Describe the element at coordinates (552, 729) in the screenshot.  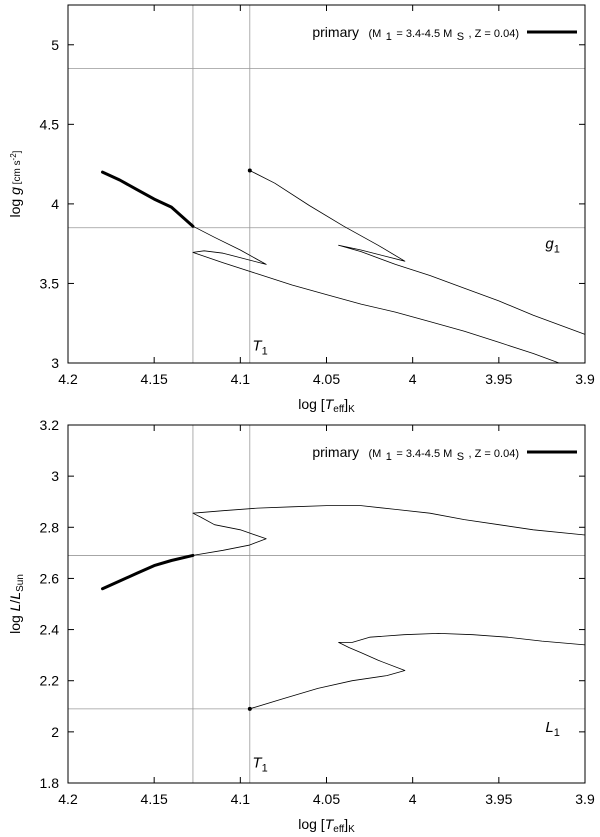
I see `annotation-l1: L1` at that location.